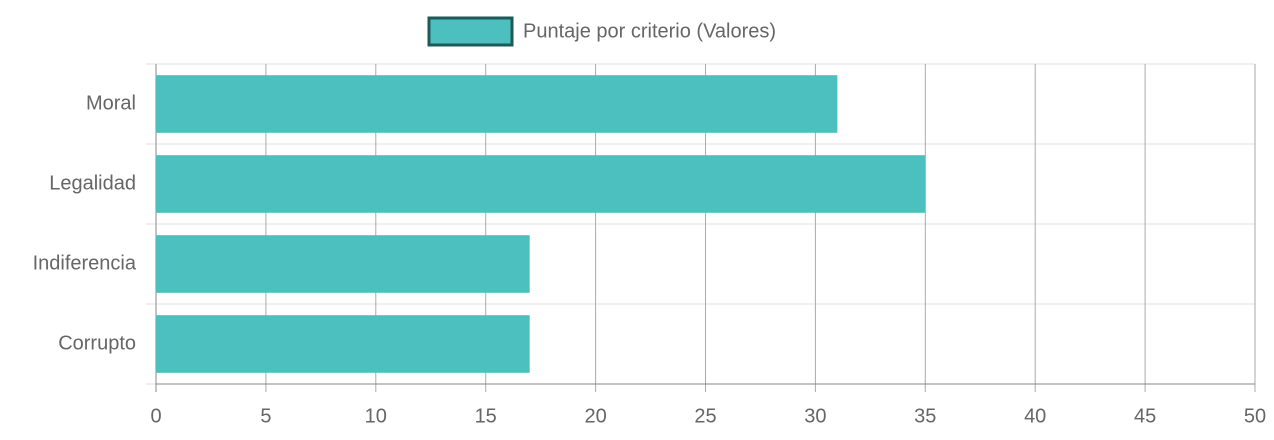 The width and height of the screenshot is (1274, 440). I want to click on x-tick-label: 0, so click(155, 416).